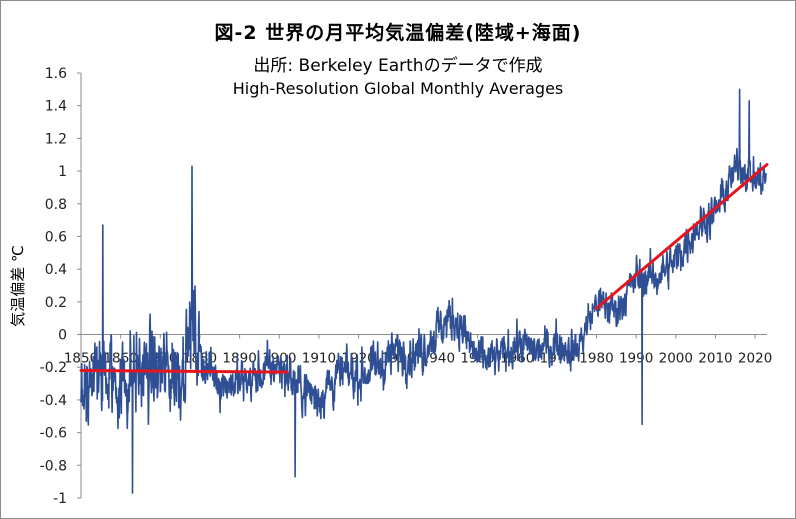 Image resolution: width=796 pixels, height=519 pixels. Describe the element at coordinates (53, 466) in the screenshot. I see `y-tick-label: -0.8` at that location.